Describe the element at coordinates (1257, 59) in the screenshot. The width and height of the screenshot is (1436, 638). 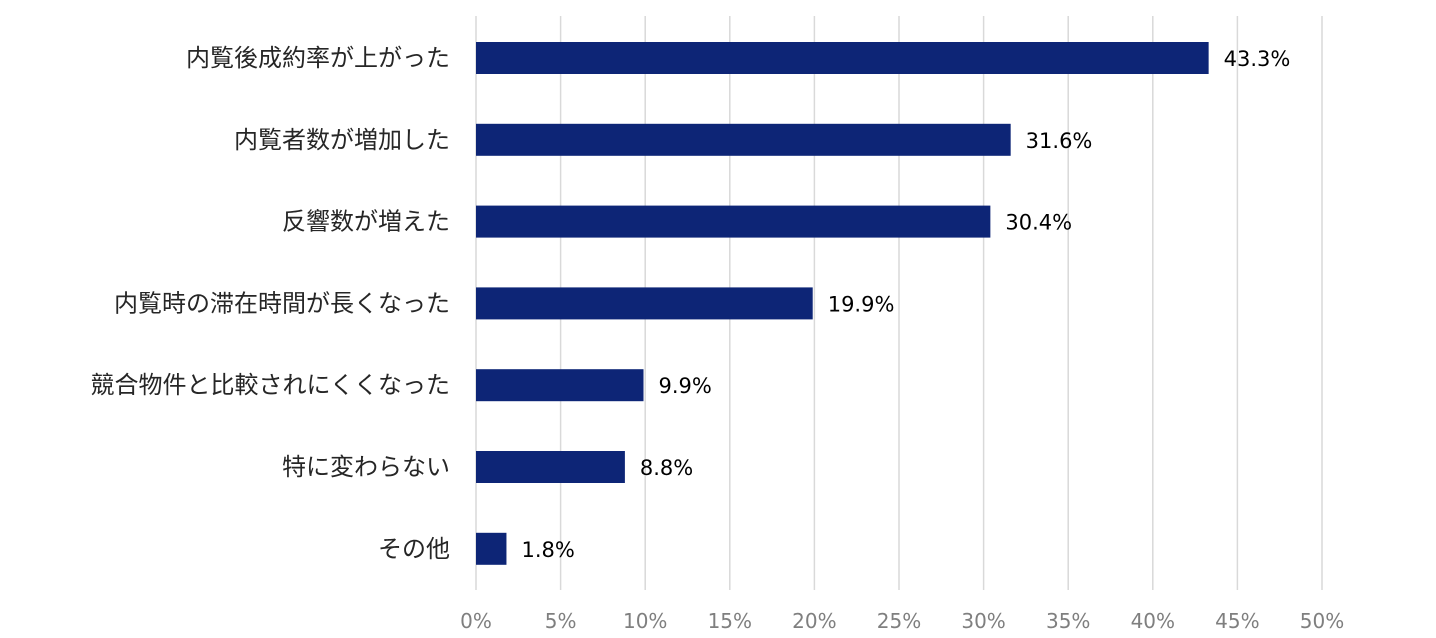
I see `data-label: 43.3%` at that location.